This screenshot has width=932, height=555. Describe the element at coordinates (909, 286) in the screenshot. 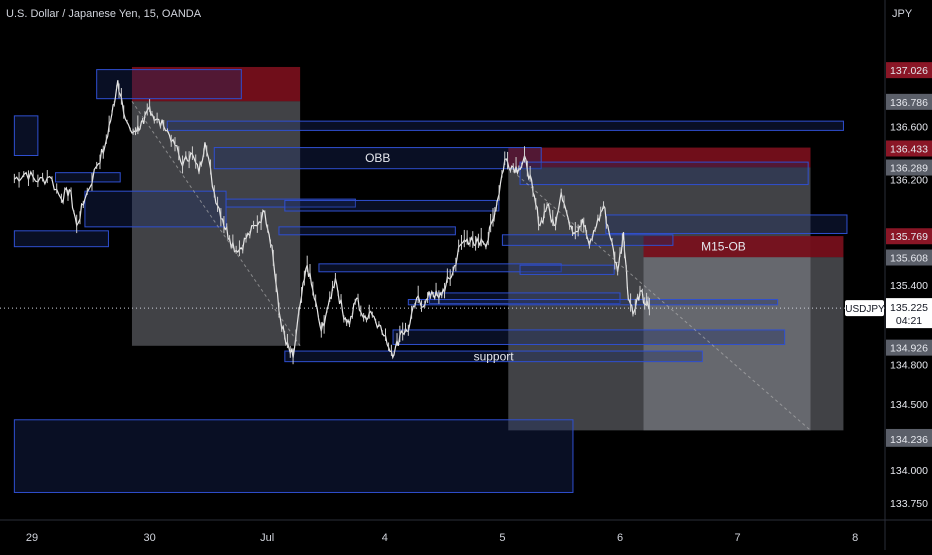

I see `price-tick-label: 135.400` at that location.